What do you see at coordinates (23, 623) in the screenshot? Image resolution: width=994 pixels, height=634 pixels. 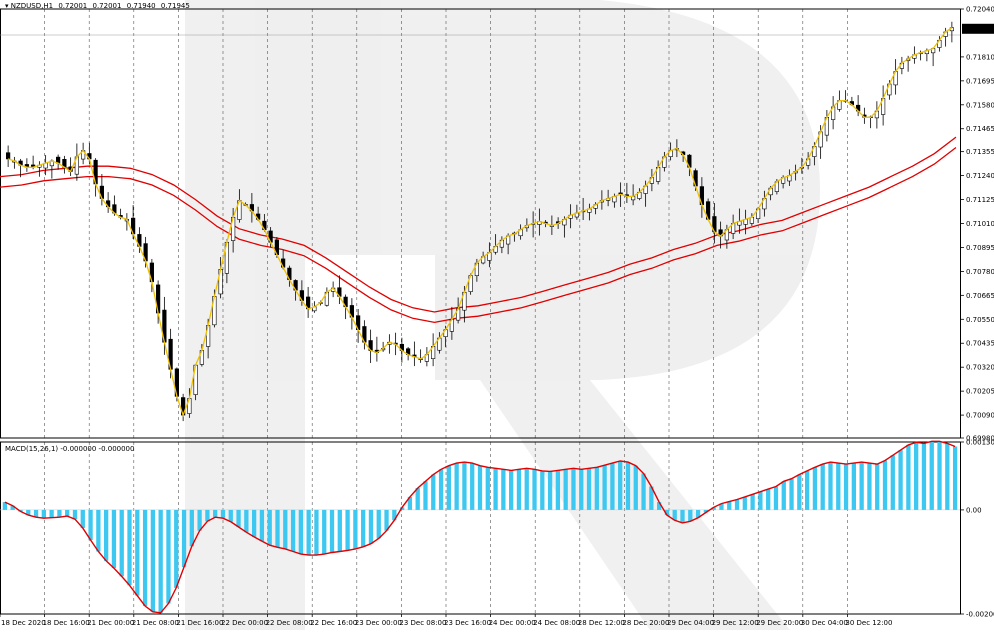 I see `time-tick-label: 18 Dec 2020` at bounding box center [23, 623].